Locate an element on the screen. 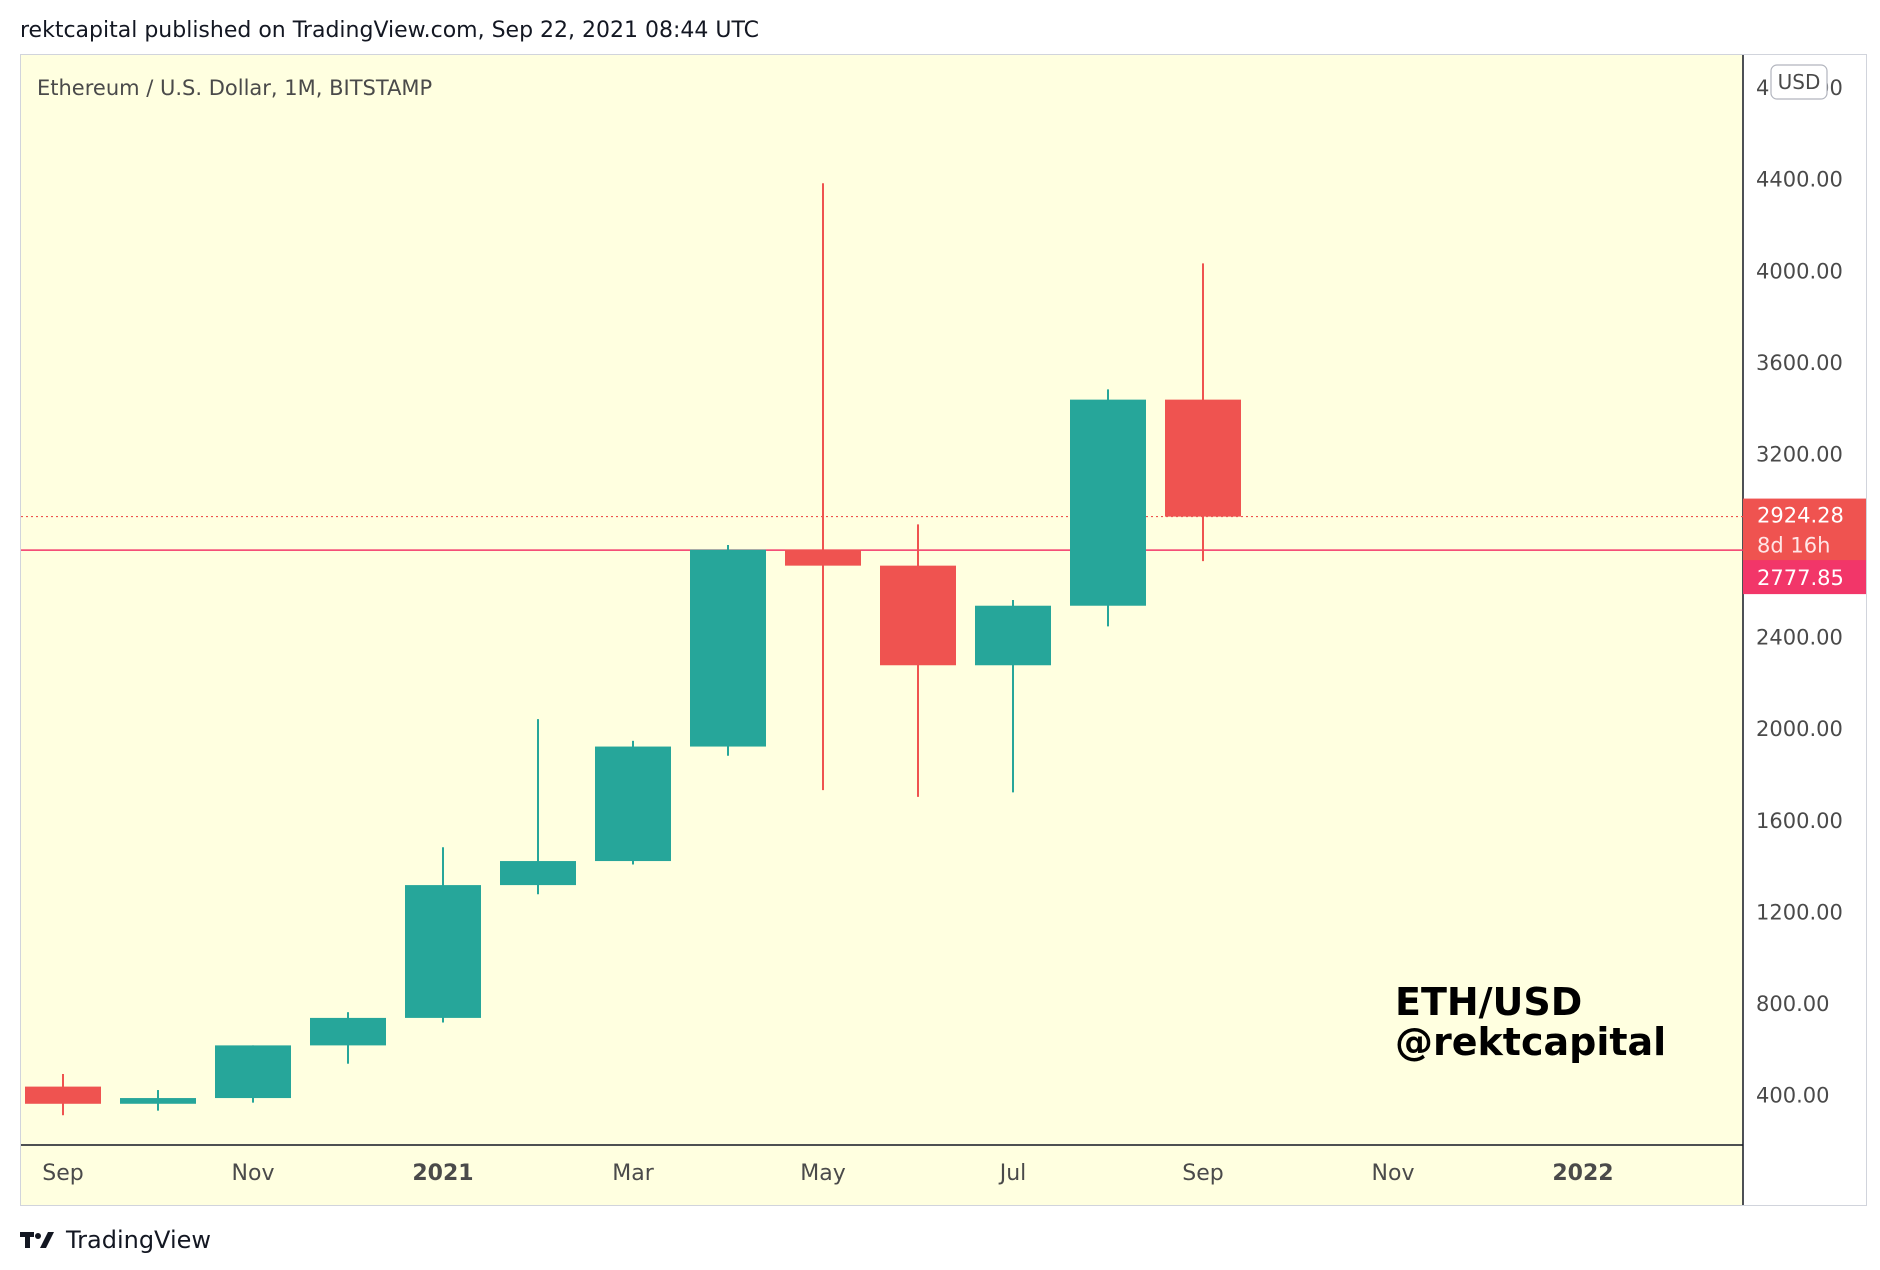  previous-close-tag is located at coordinates (1804, 577).